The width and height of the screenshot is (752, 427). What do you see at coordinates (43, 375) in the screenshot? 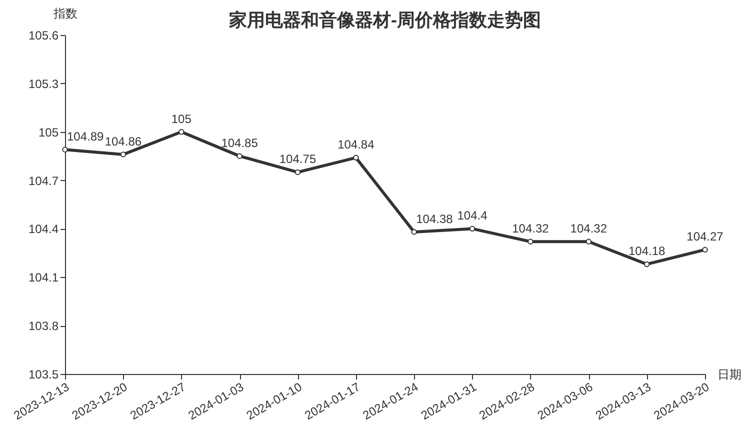
I see `y-tick-label: 103.5` at bounding box center [43, 375].